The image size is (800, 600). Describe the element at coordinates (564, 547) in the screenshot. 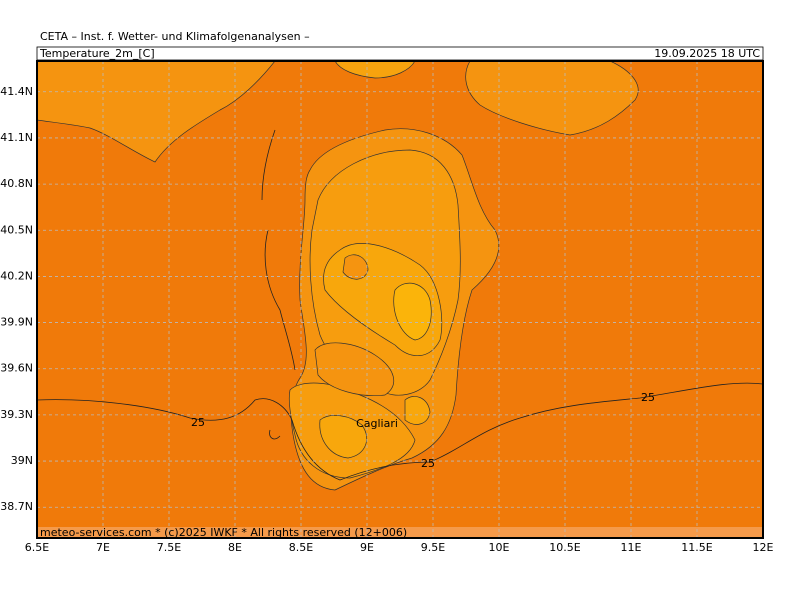

I see `lon-tick-label: 10.5E` at that location.